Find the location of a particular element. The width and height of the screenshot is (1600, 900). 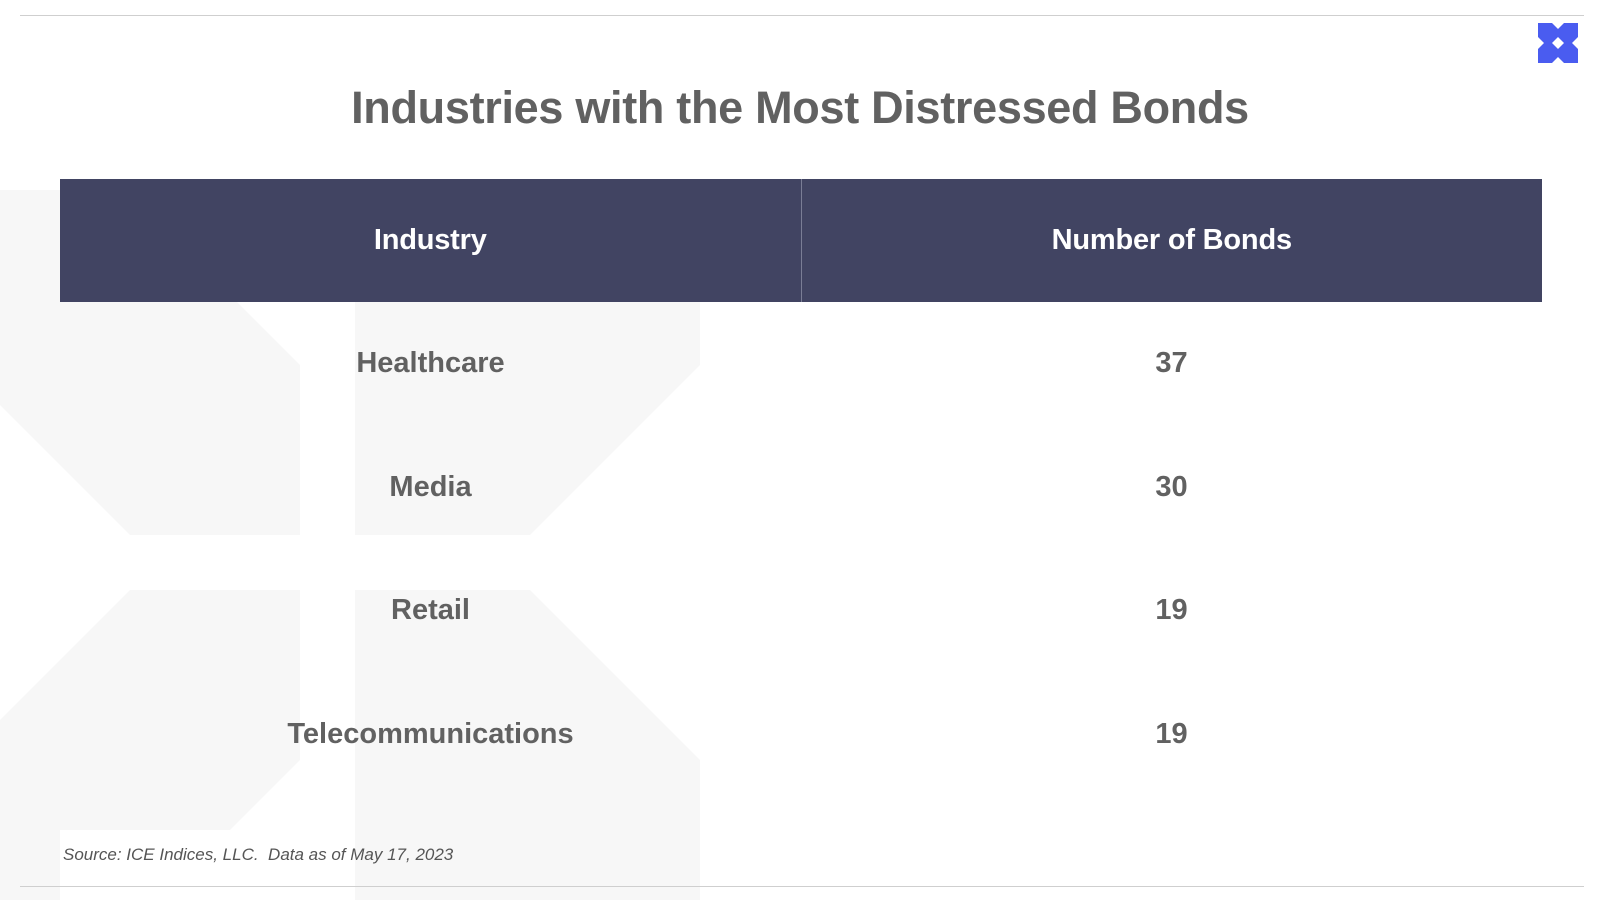

table-header-row: Industry Number of Bonds is located at coordinates (801, 240).